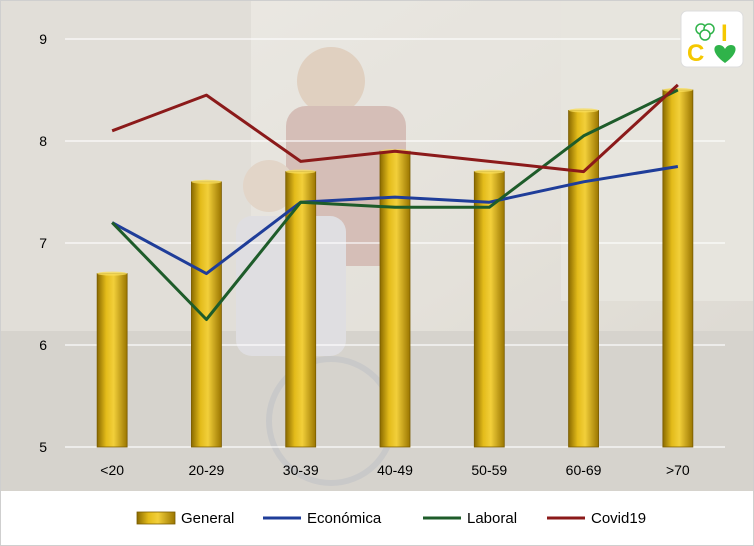 The height and width of the screenshot is (546, 754). I want to click on legend-swatch, so click(156, 518).